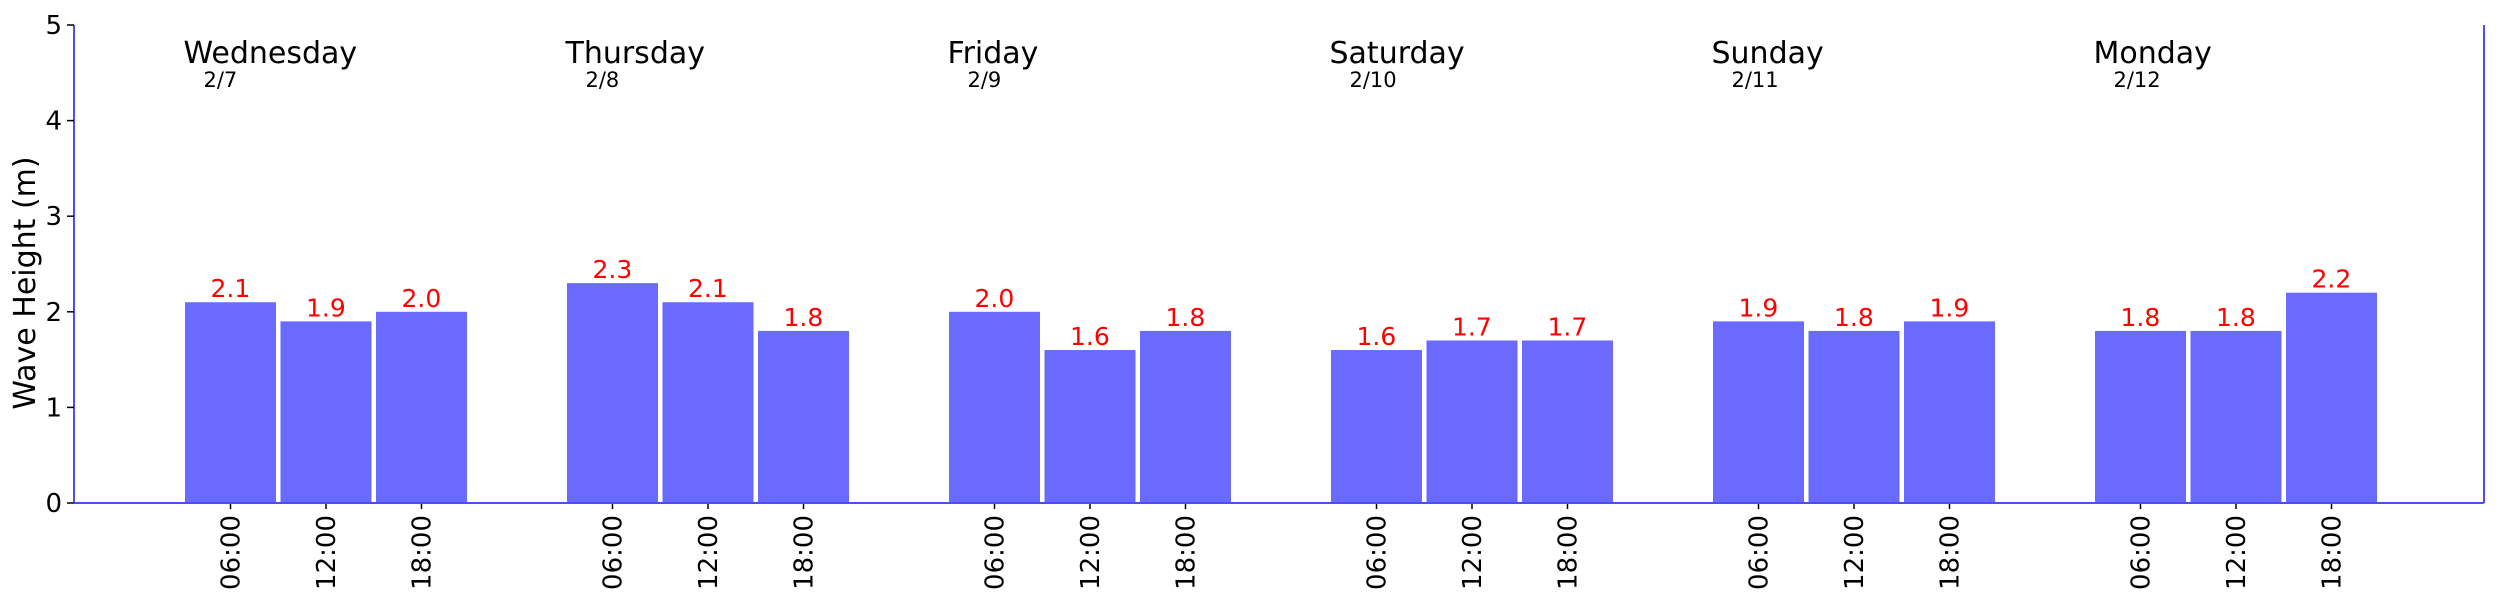 The image size is (2500, 600). Describe the element at coordinates (1091, 552) in the screenshot. I see `x-tick-label-friday-1200: 12:00` at that location.